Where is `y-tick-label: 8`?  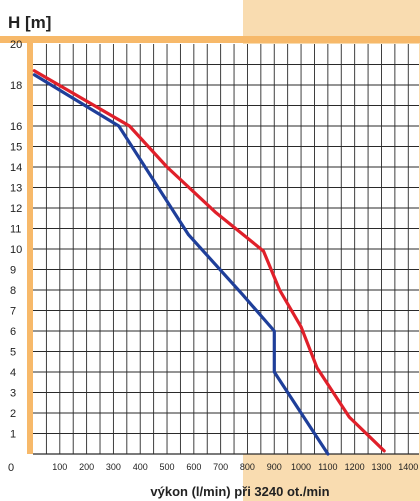
y-tick-label: 8 is located at coordinates (13, 291).